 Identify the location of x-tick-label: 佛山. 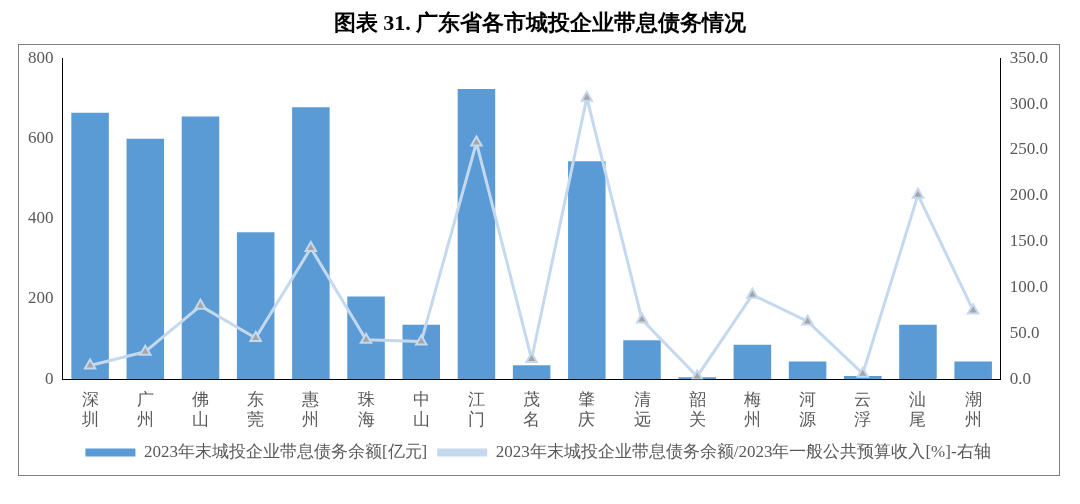
(200, 409).